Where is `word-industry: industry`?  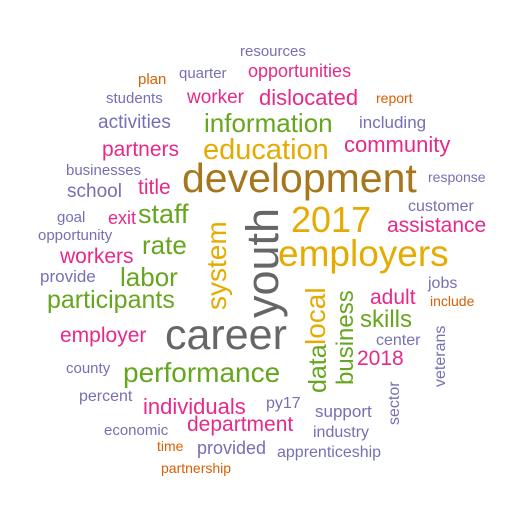 word-industry: industry is located at coordinates (341, 432).